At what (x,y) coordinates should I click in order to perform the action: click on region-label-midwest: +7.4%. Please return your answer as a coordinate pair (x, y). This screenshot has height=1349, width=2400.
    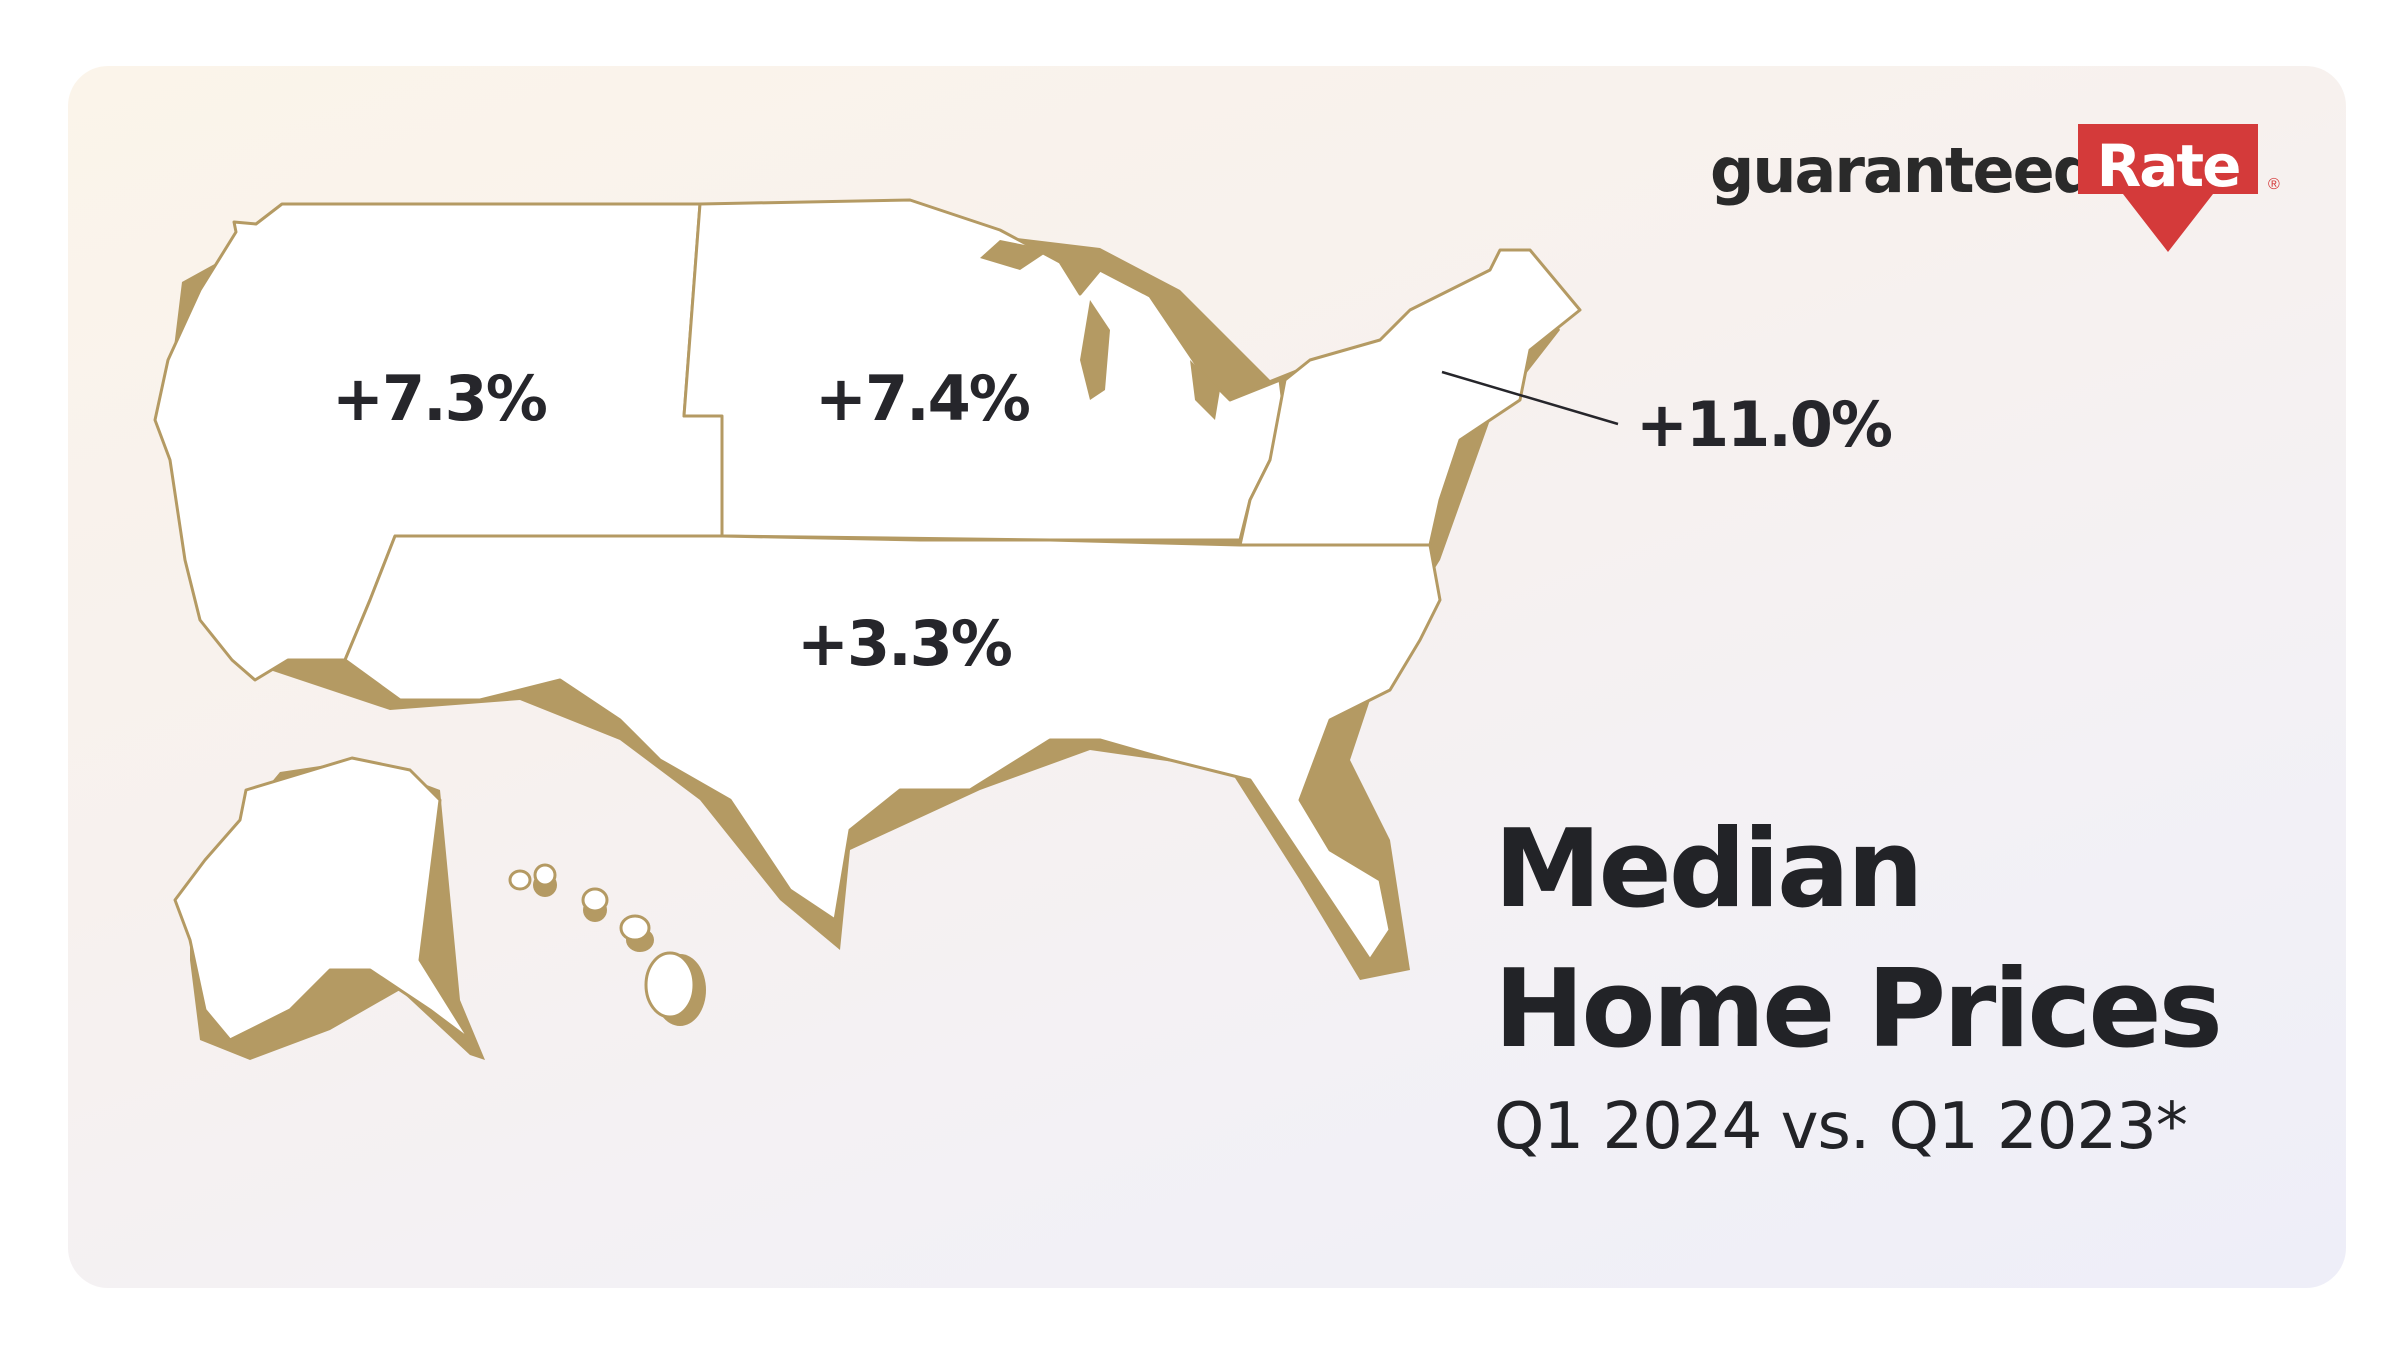
    Looking at the image, I should click on (923, 398).